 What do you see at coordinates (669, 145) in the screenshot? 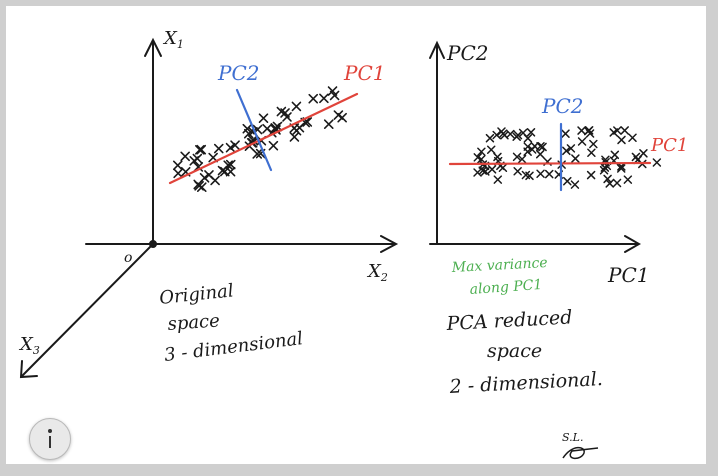
I see `right-pc1-label: PC1` at bounding box center [669, 145].